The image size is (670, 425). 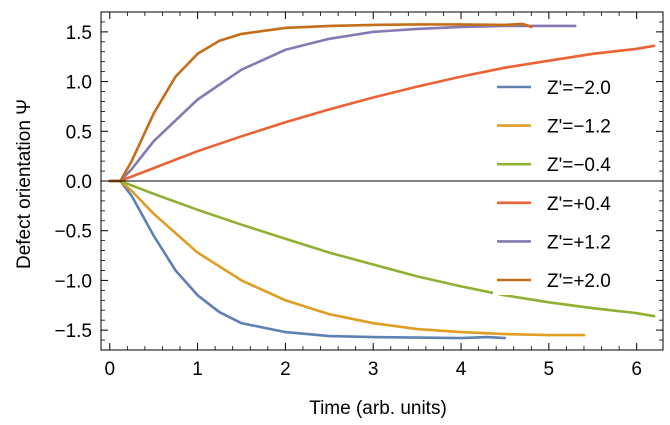 I want to click on x-tick-label: 3, so click(x=373, y=369).